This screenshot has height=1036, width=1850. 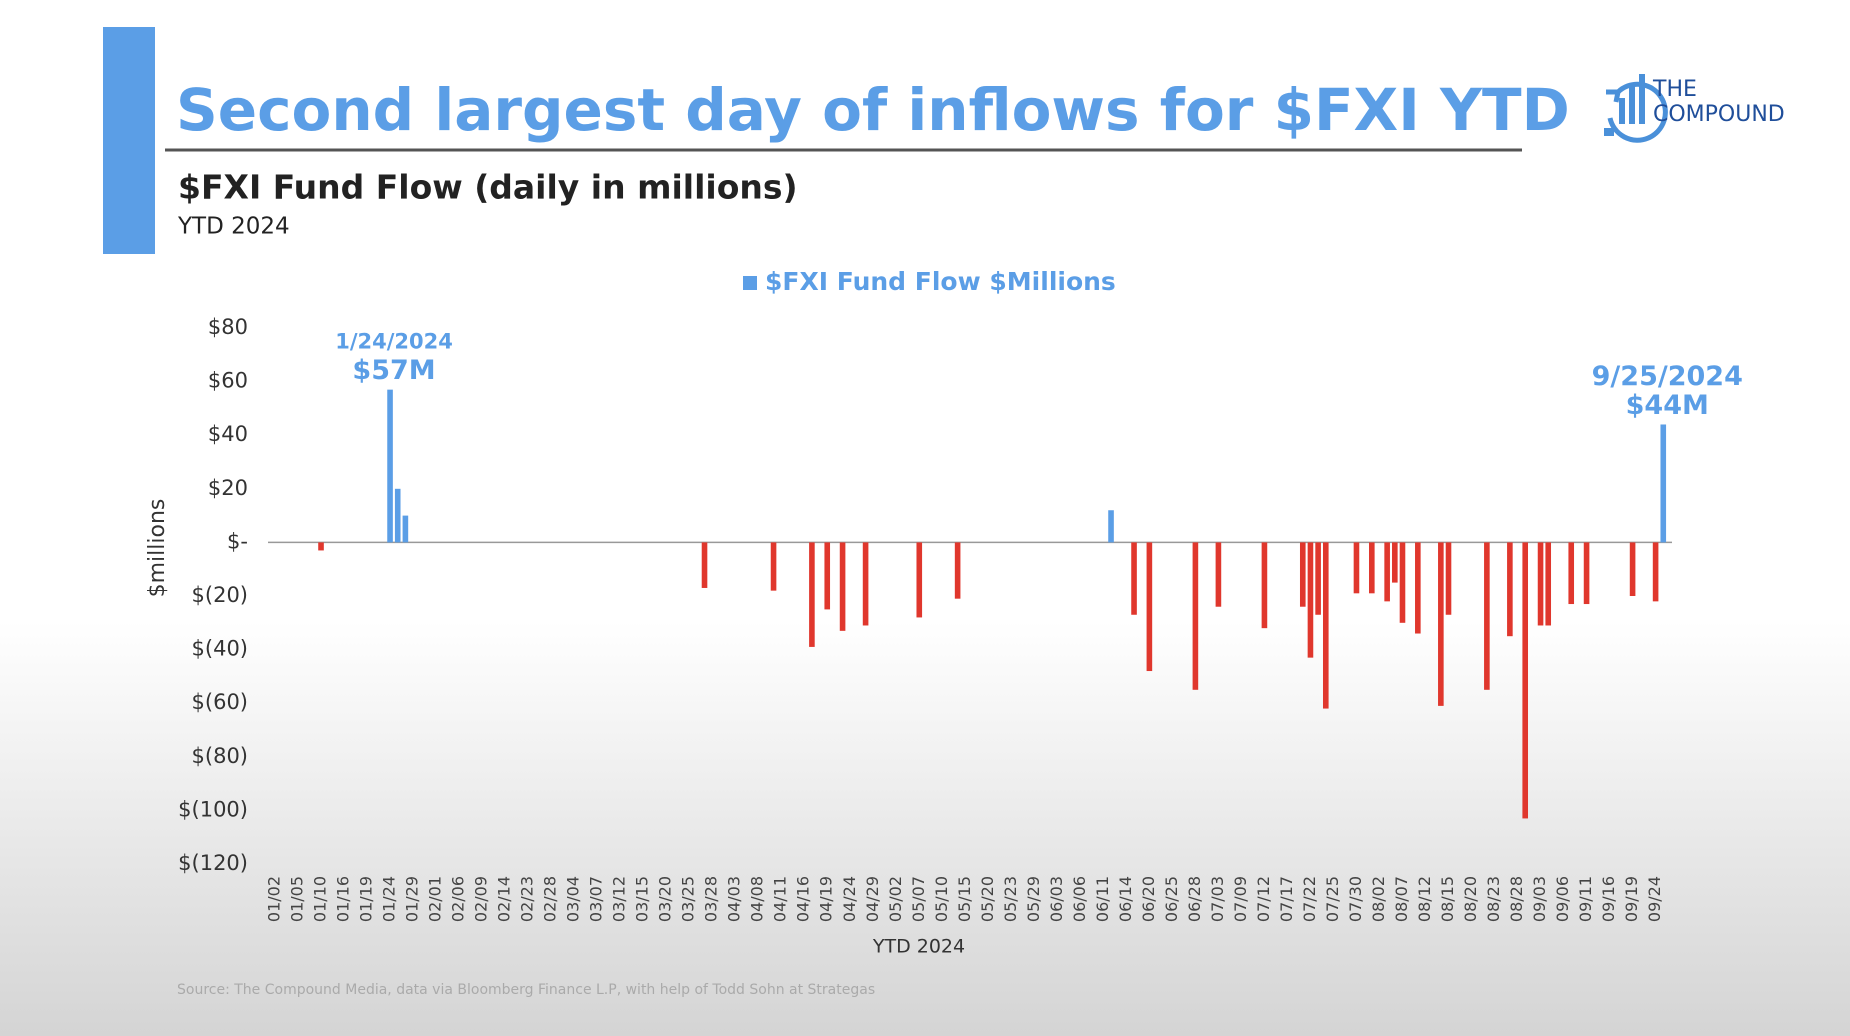 I want to click on x-tick-label: 05/20, so click(x=987, y=899).